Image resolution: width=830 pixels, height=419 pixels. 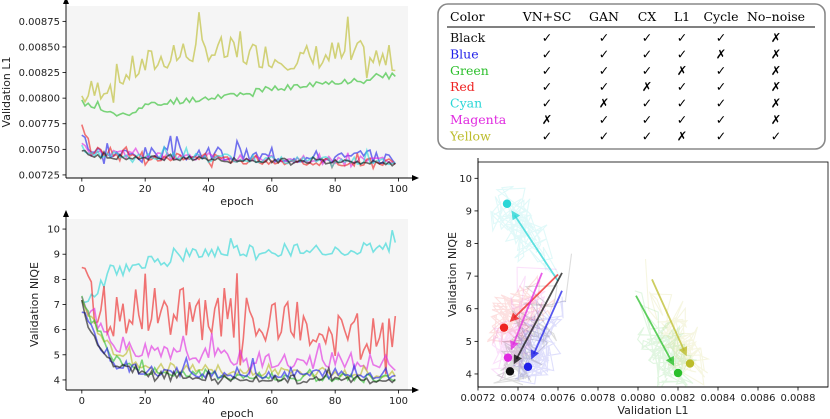 I want to click on y-tick-label: 4, so click(x=469, y=374).